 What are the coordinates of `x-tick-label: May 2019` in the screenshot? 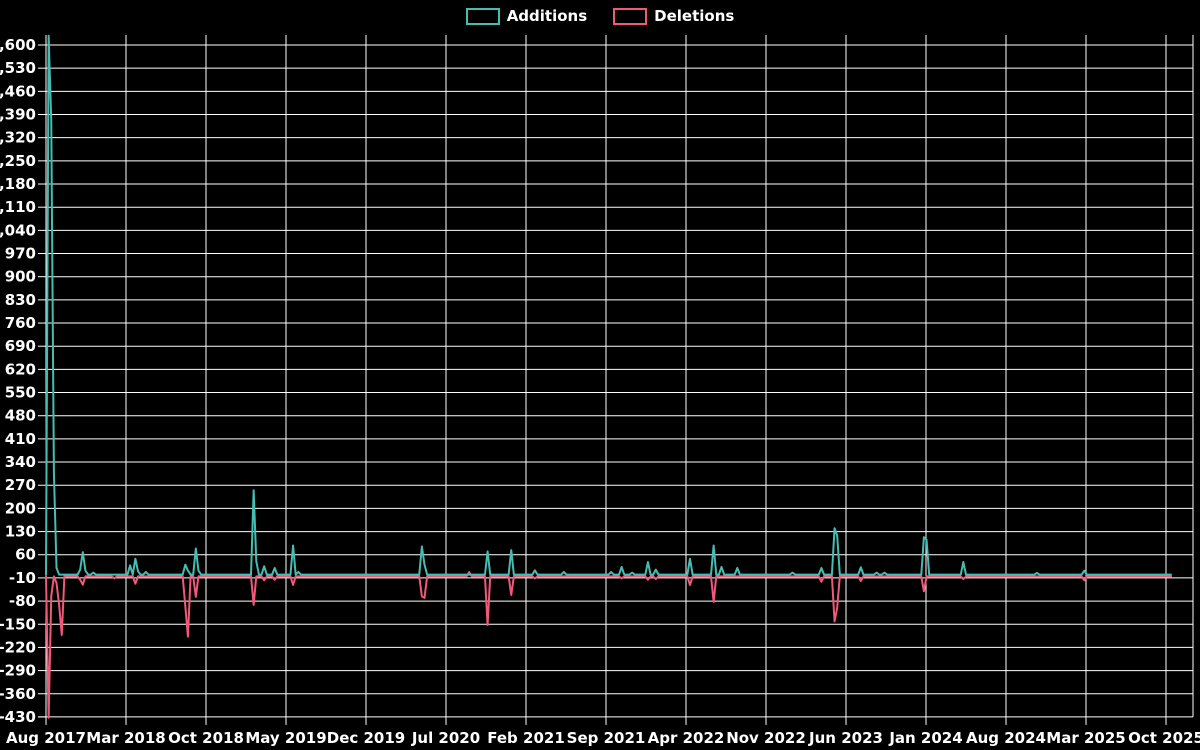 It's located at (285, 738).